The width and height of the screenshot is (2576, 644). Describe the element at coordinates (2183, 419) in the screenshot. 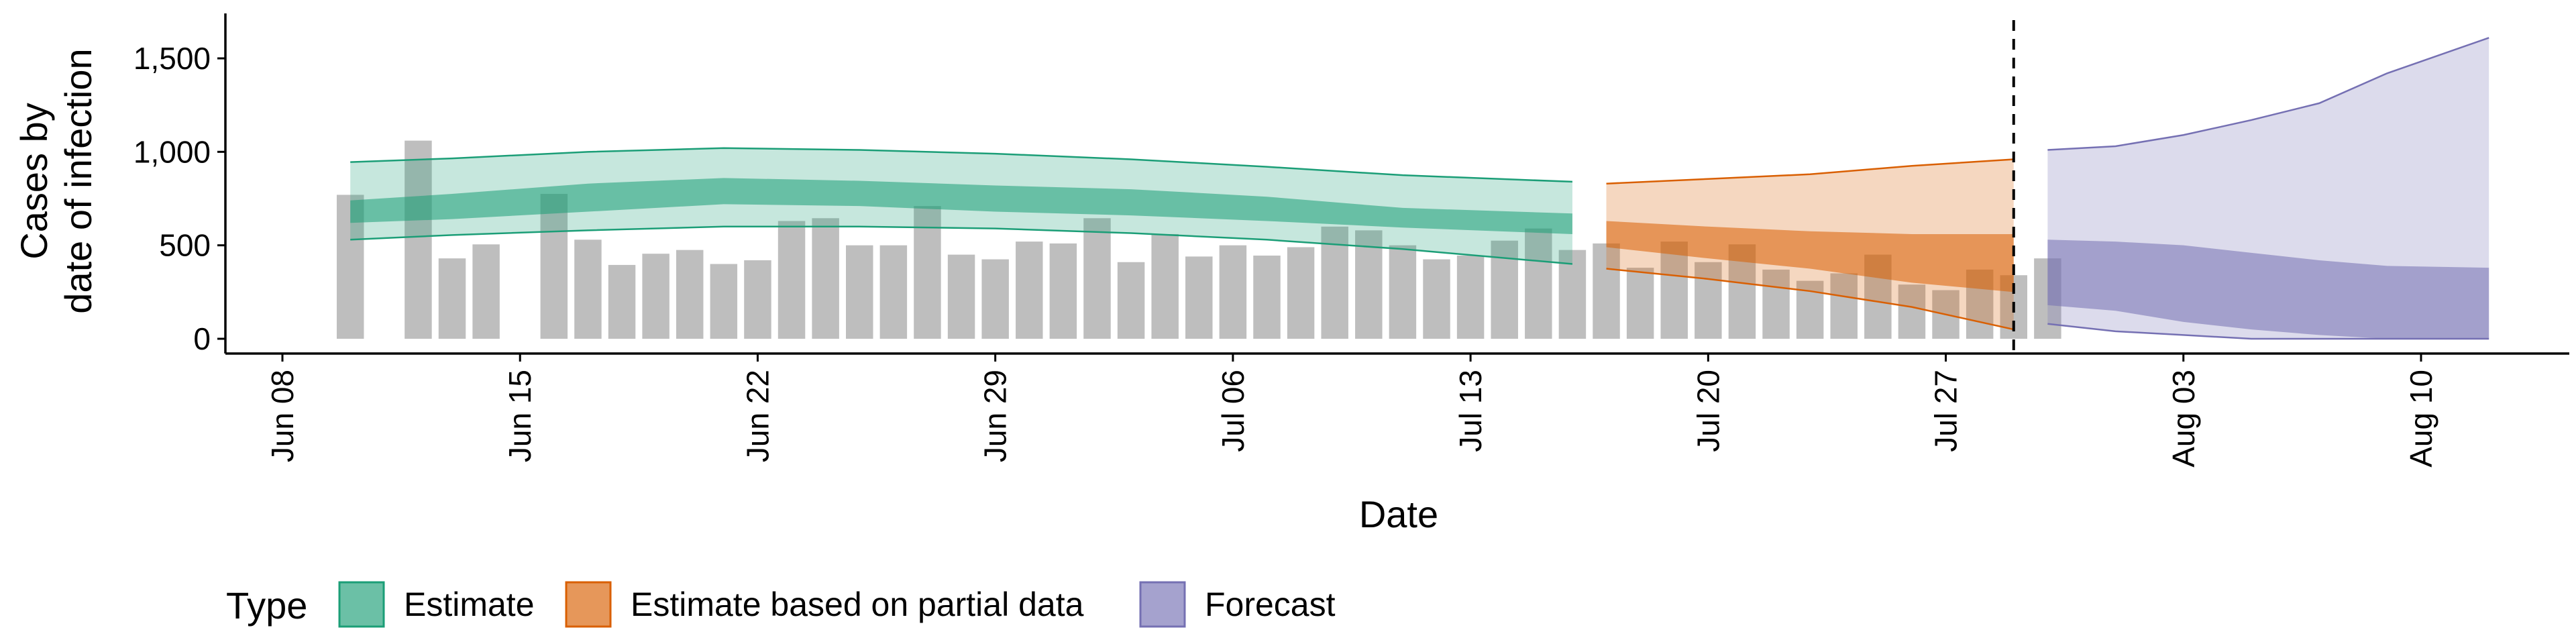

I see `x-tick-label: Aug 03` at that location.